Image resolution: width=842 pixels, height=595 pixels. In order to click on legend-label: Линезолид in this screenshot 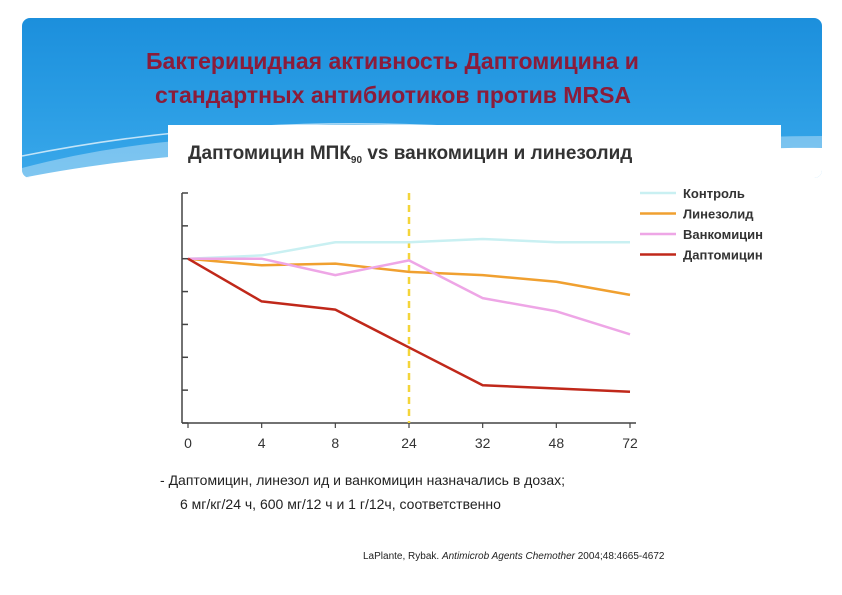, I will do `click(718, 214)`.